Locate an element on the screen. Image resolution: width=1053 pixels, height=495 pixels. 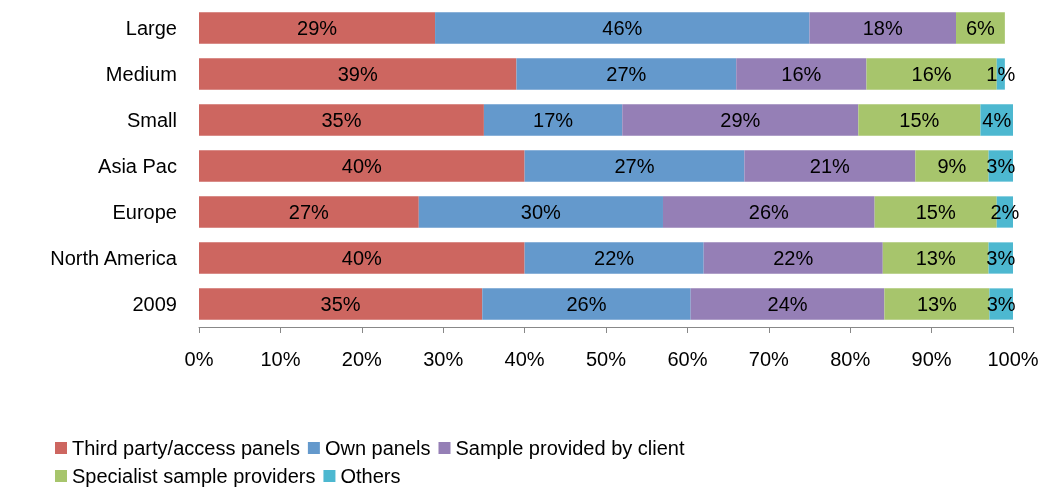
x-tick-label: 10% is located at coordinates (280, 359).